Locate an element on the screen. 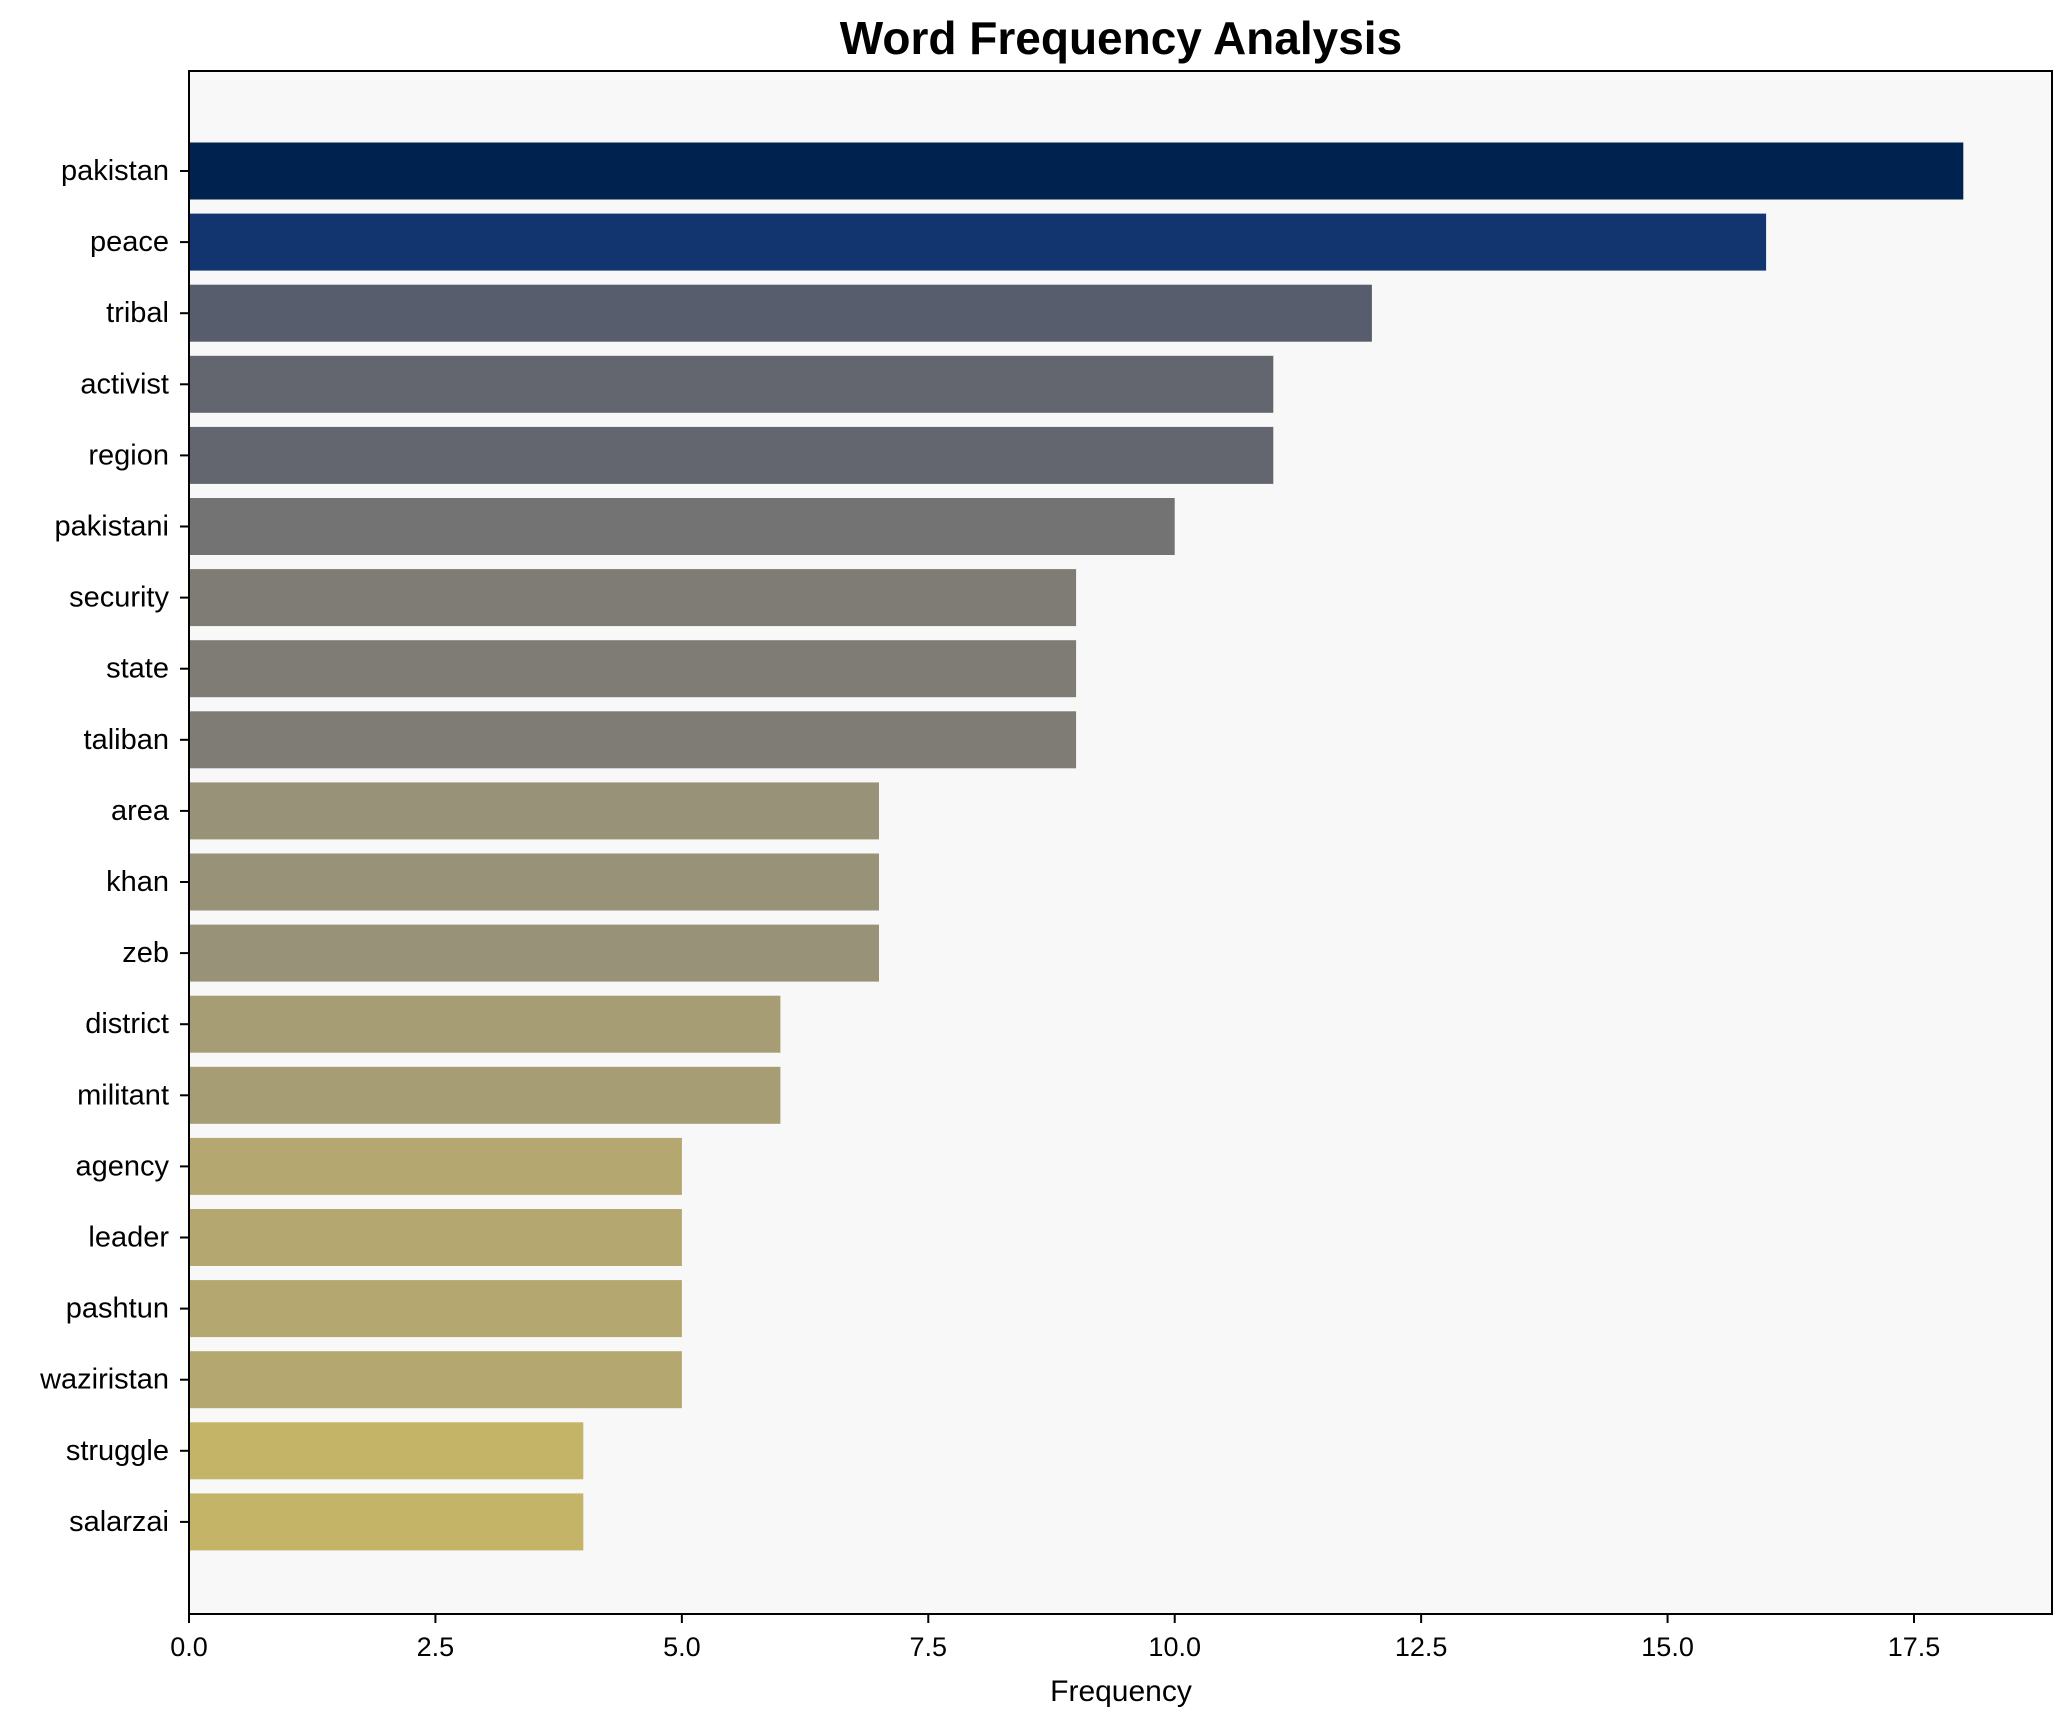 This screenshot has height=1722, width=2067. bar-zeb is located at coordinates (534, 953).